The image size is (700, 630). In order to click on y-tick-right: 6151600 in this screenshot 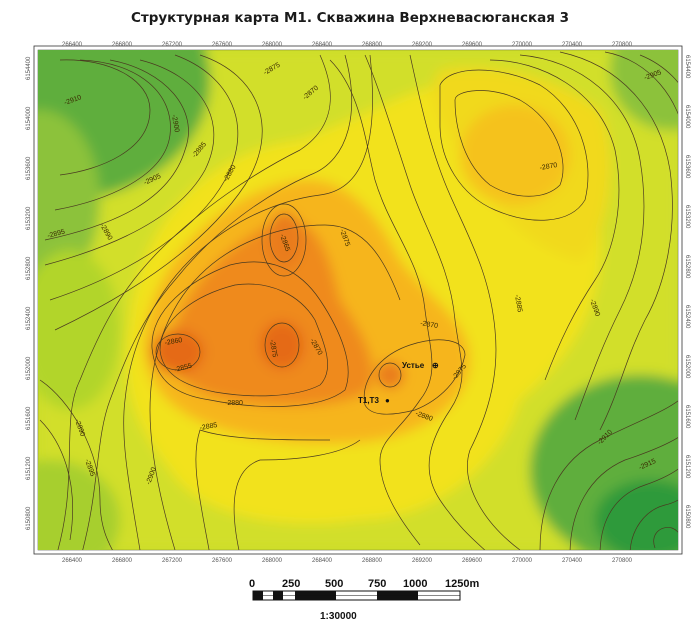, I will do `click(687, 417)`.